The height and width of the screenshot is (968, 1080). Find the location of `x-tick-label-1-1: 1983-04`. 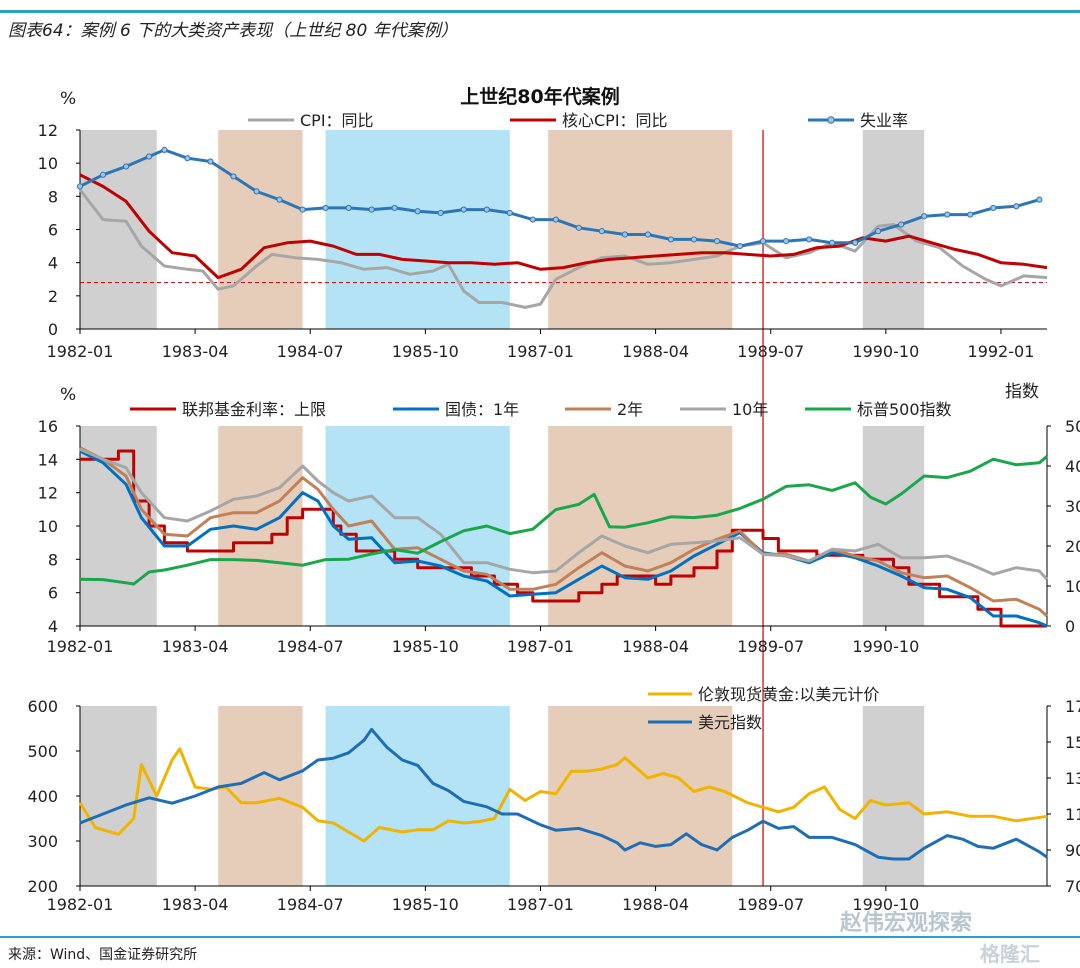

x-tick-label-1-1: 1983-04 is located at coordinates (195, 646).